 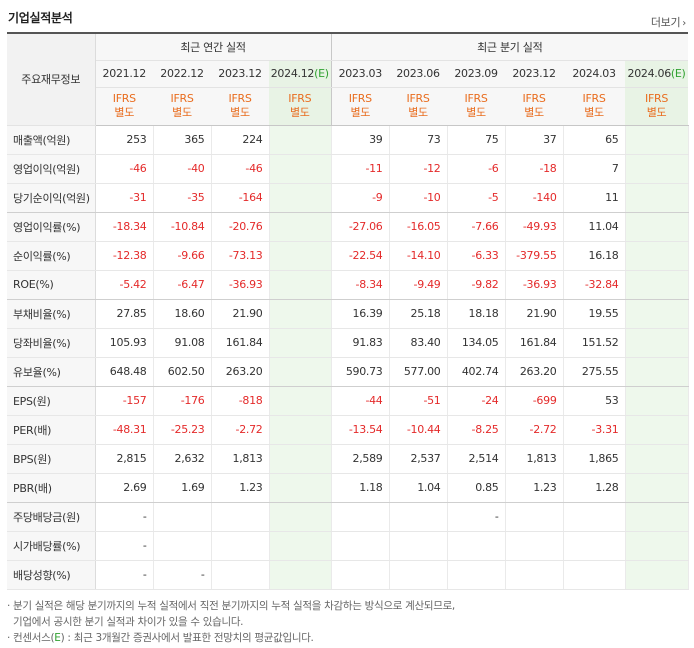 I want to click on value-cell: 16.18, so click(x=594, y=256).